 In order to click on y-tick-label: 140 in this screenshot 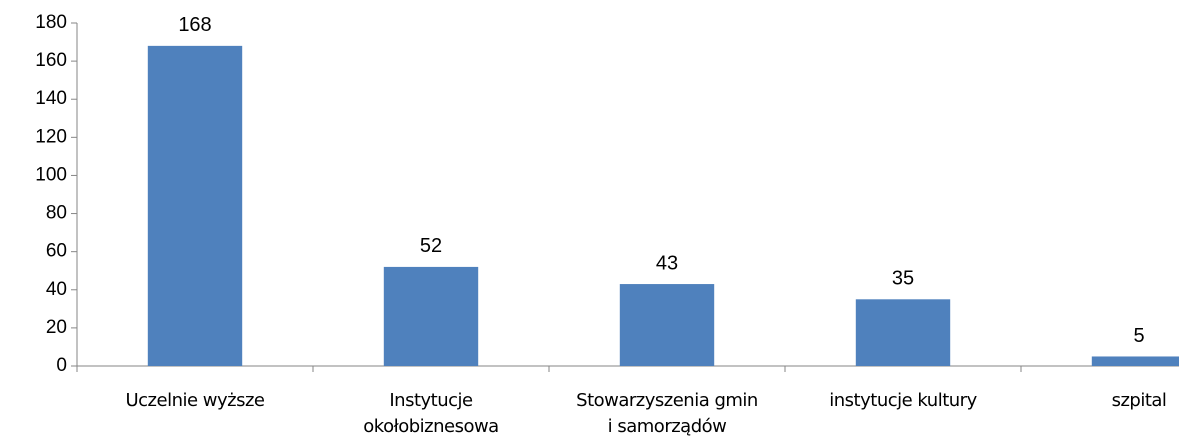, I will do `click(51, 98)`.